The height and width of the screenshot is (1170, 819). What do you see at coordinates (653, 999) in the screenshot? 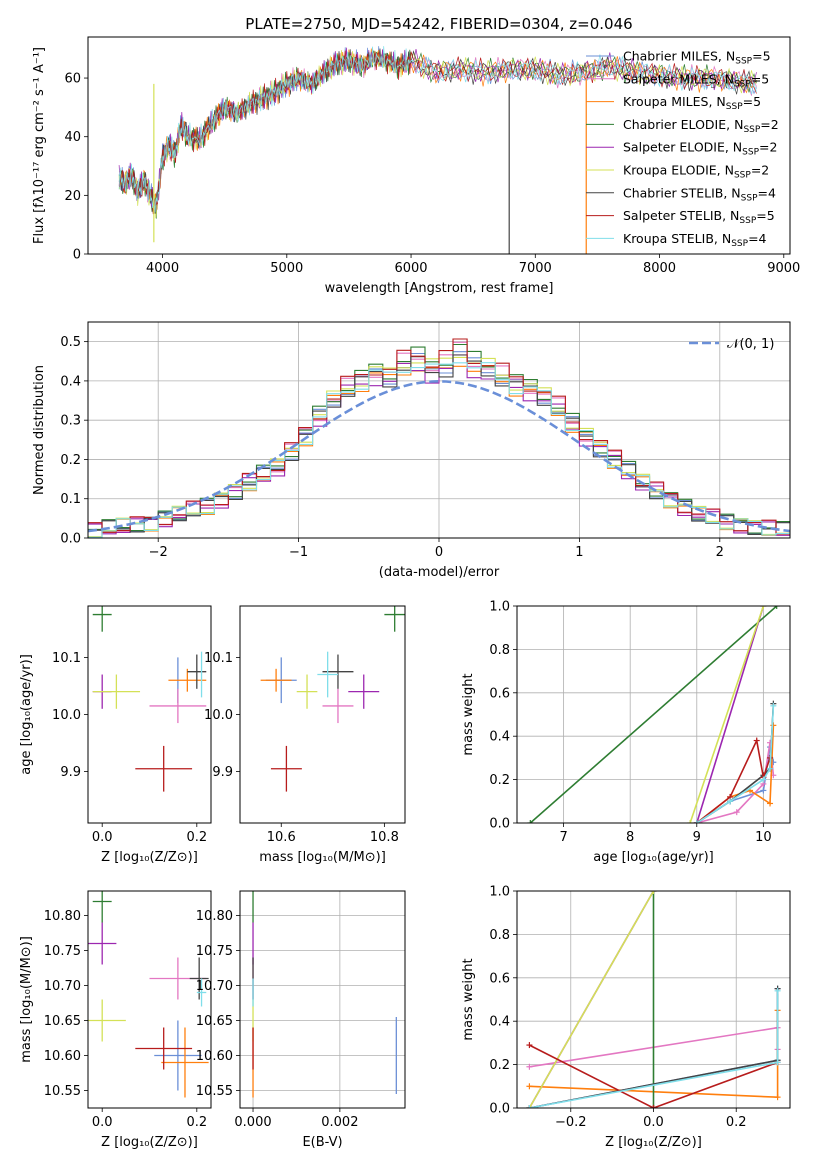
I see `weight-vs-Z-plot-area` at bounding box center [653, 999].